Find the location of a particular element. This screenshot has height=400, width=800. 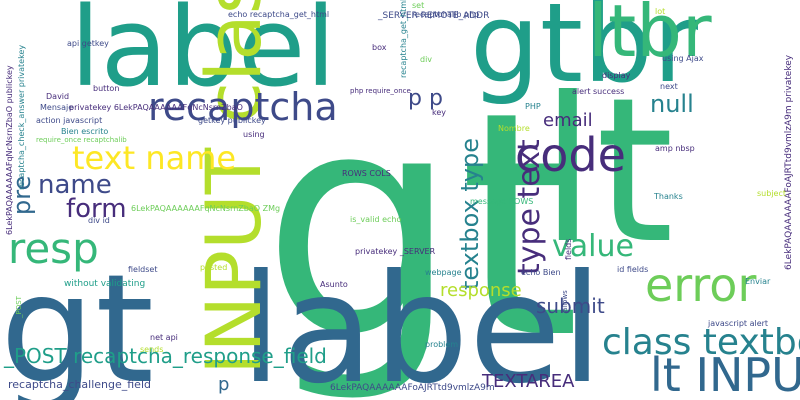

word: ltbr is located at coordinates (650, 36).